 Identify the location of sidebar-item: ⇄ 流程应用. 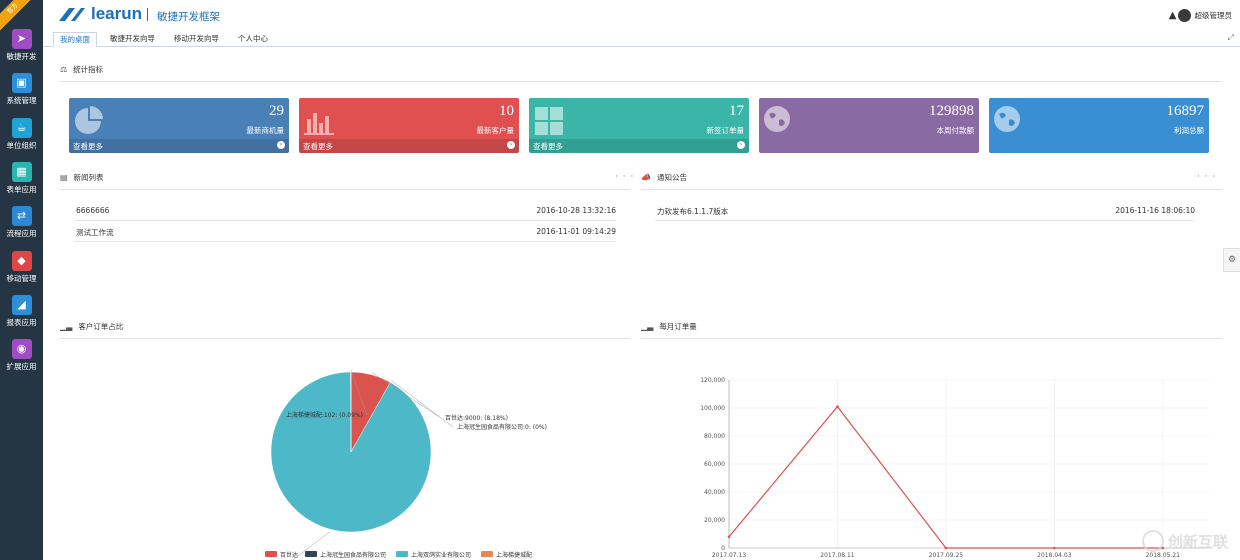
(21, 228).